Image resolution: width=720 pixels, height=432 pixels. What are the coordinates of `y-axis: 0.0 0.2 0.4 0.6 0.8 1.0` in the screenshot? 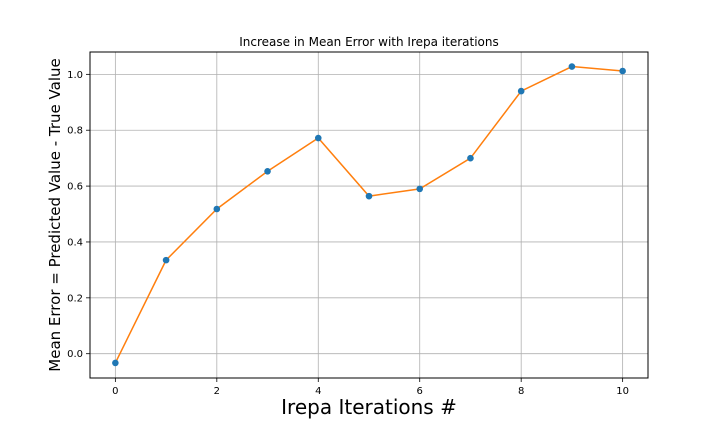 It's located at (78, 215).